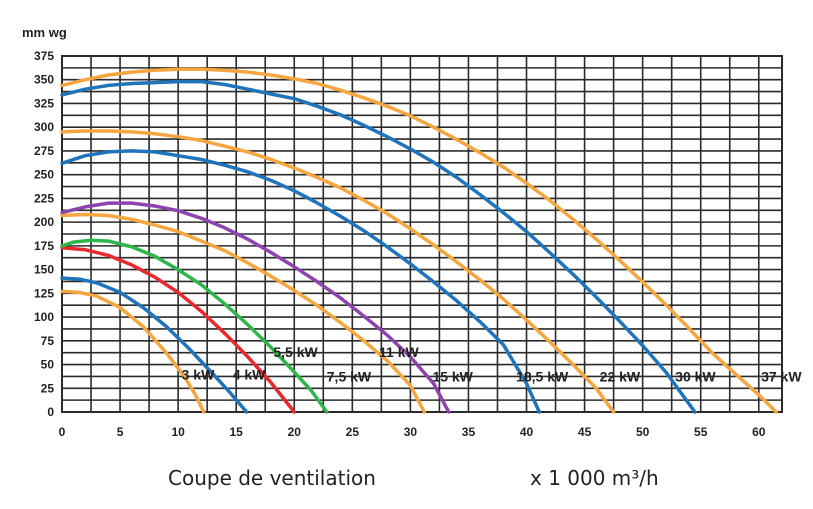  I want to click on curve-label: 22 kW, so click(620, 377).